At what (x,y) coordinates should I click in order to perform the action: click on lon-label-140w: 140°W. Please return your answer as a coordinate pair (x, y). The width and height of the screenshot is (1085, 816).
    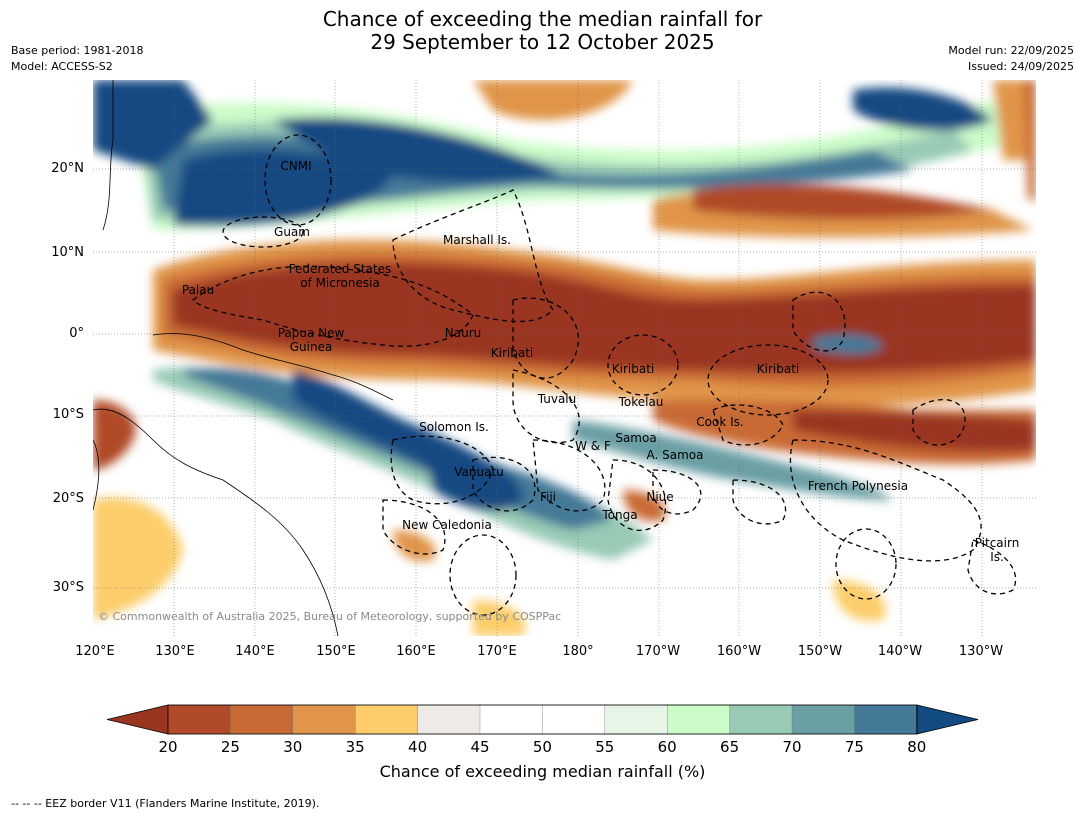
    Looking at the image, I should click on (900, 651).